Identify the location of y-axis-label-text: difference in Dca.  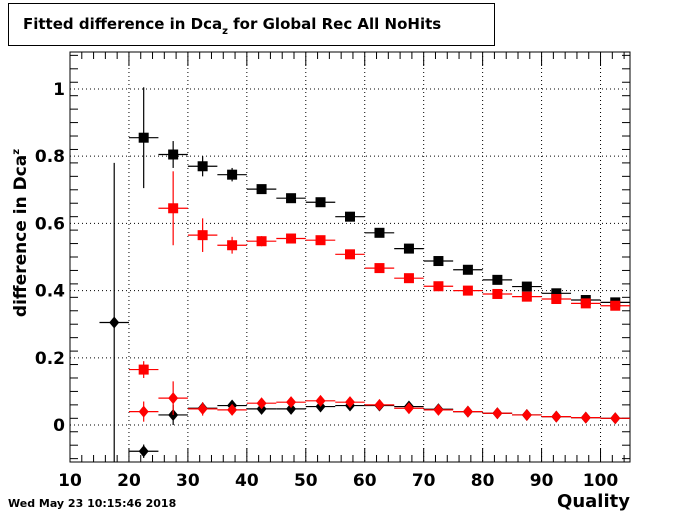
(21, 236).